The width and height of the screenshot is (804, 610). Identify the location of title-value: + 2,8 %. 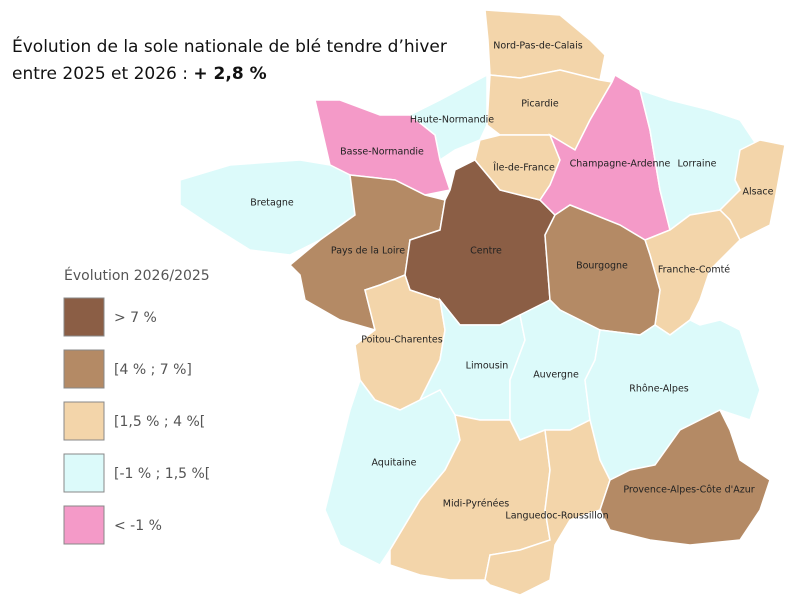
(229, 74).